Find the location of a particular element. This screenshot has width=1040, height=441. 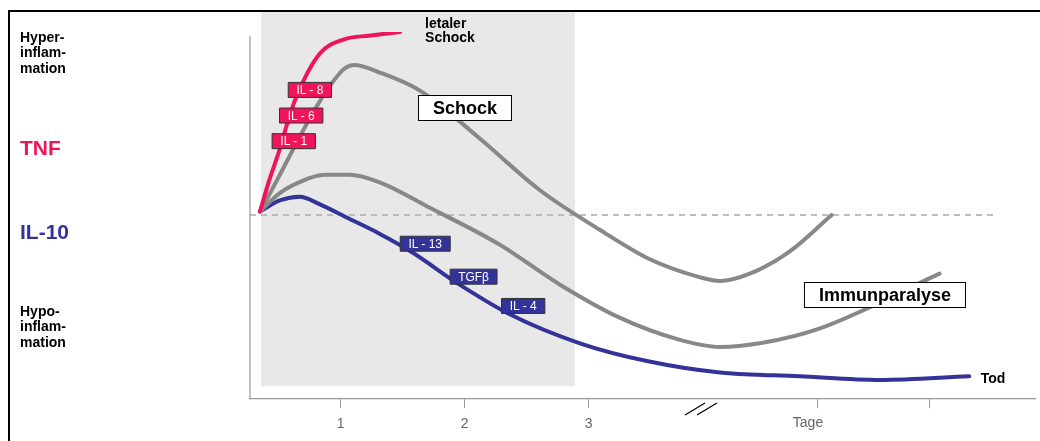

text: TNF is located at coordinates (41, 148).